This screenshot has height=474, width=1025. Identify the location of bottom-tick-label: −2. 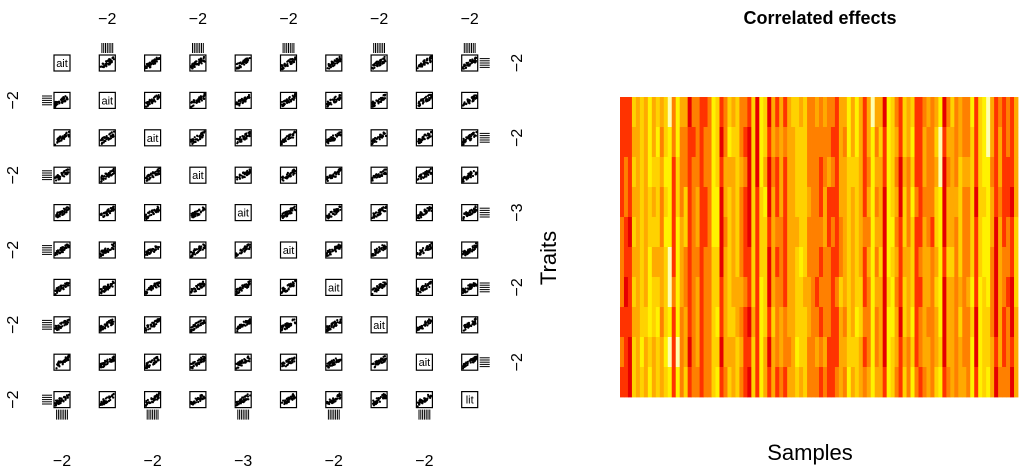
(424, 461).